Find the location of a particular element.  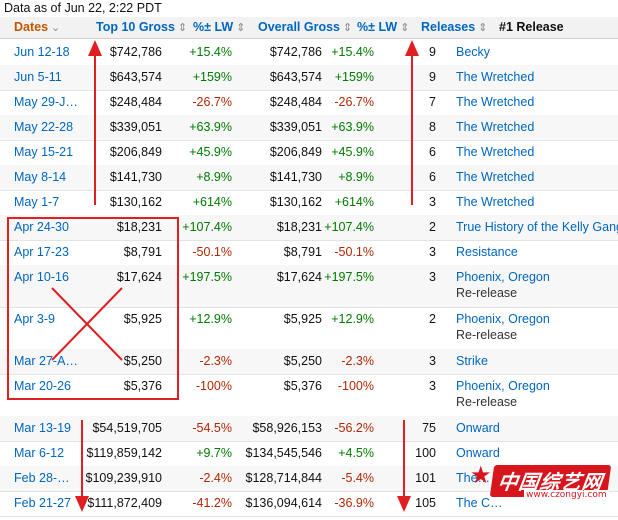

lw-change-top10: +12.9% is located at coordinates (210, 319).